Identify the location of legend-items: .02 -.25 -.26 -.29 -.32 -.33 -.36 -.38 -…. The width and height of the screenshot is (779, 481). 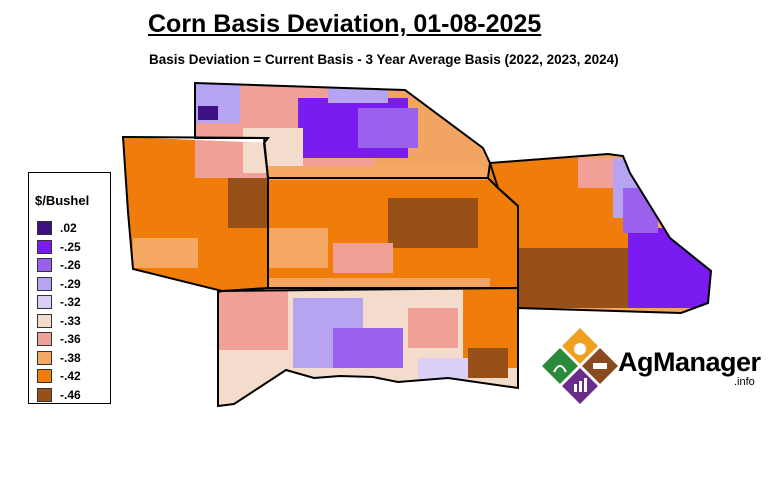
(59, 311).